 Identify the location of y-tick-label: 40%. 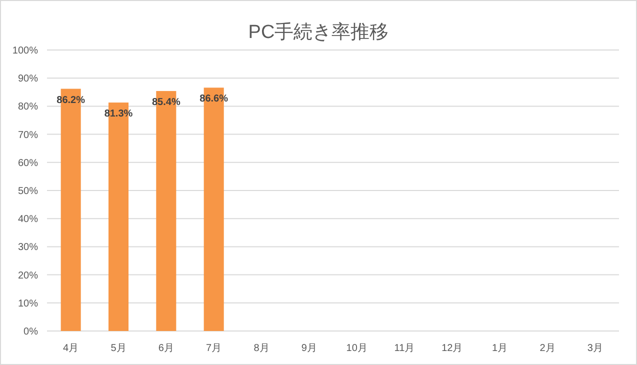
(28, 220).